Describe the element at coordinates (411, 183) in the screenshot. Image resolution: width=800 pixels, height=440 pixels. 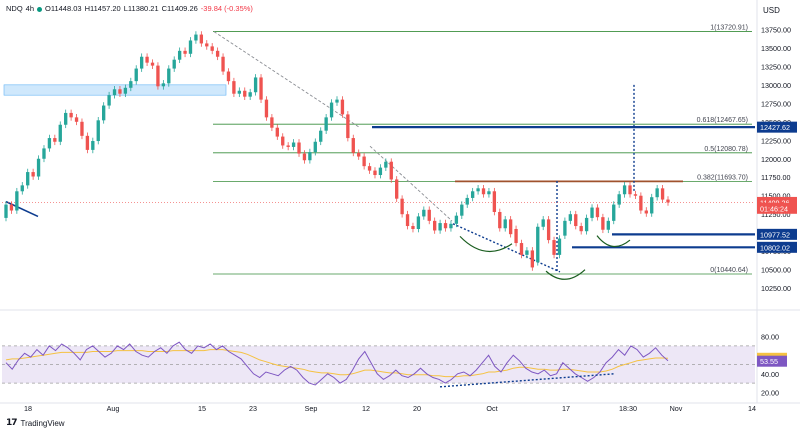
I see `downtrend-dashed-line-lower` at that location.